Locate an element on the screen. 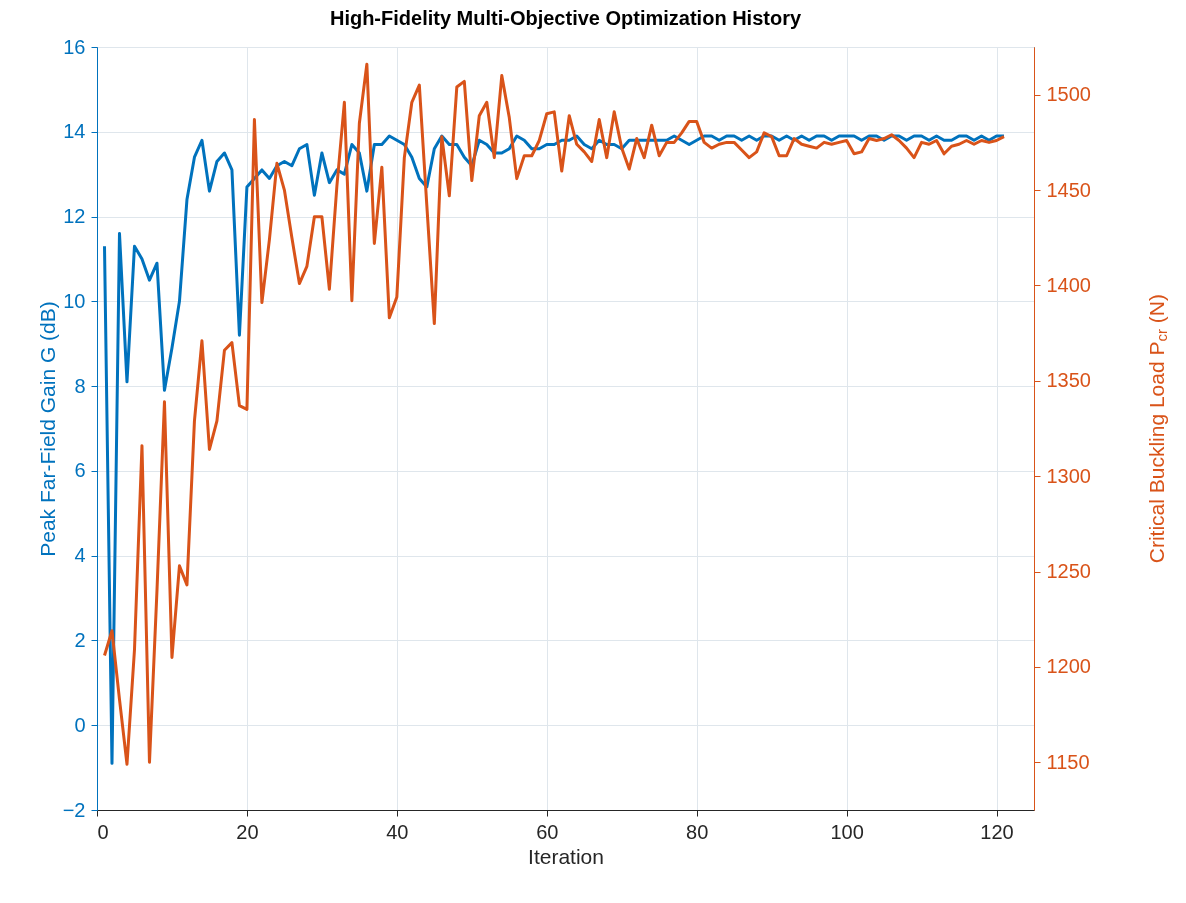  y2-tick-label: 1250 is located at coordinates (1068, 571).